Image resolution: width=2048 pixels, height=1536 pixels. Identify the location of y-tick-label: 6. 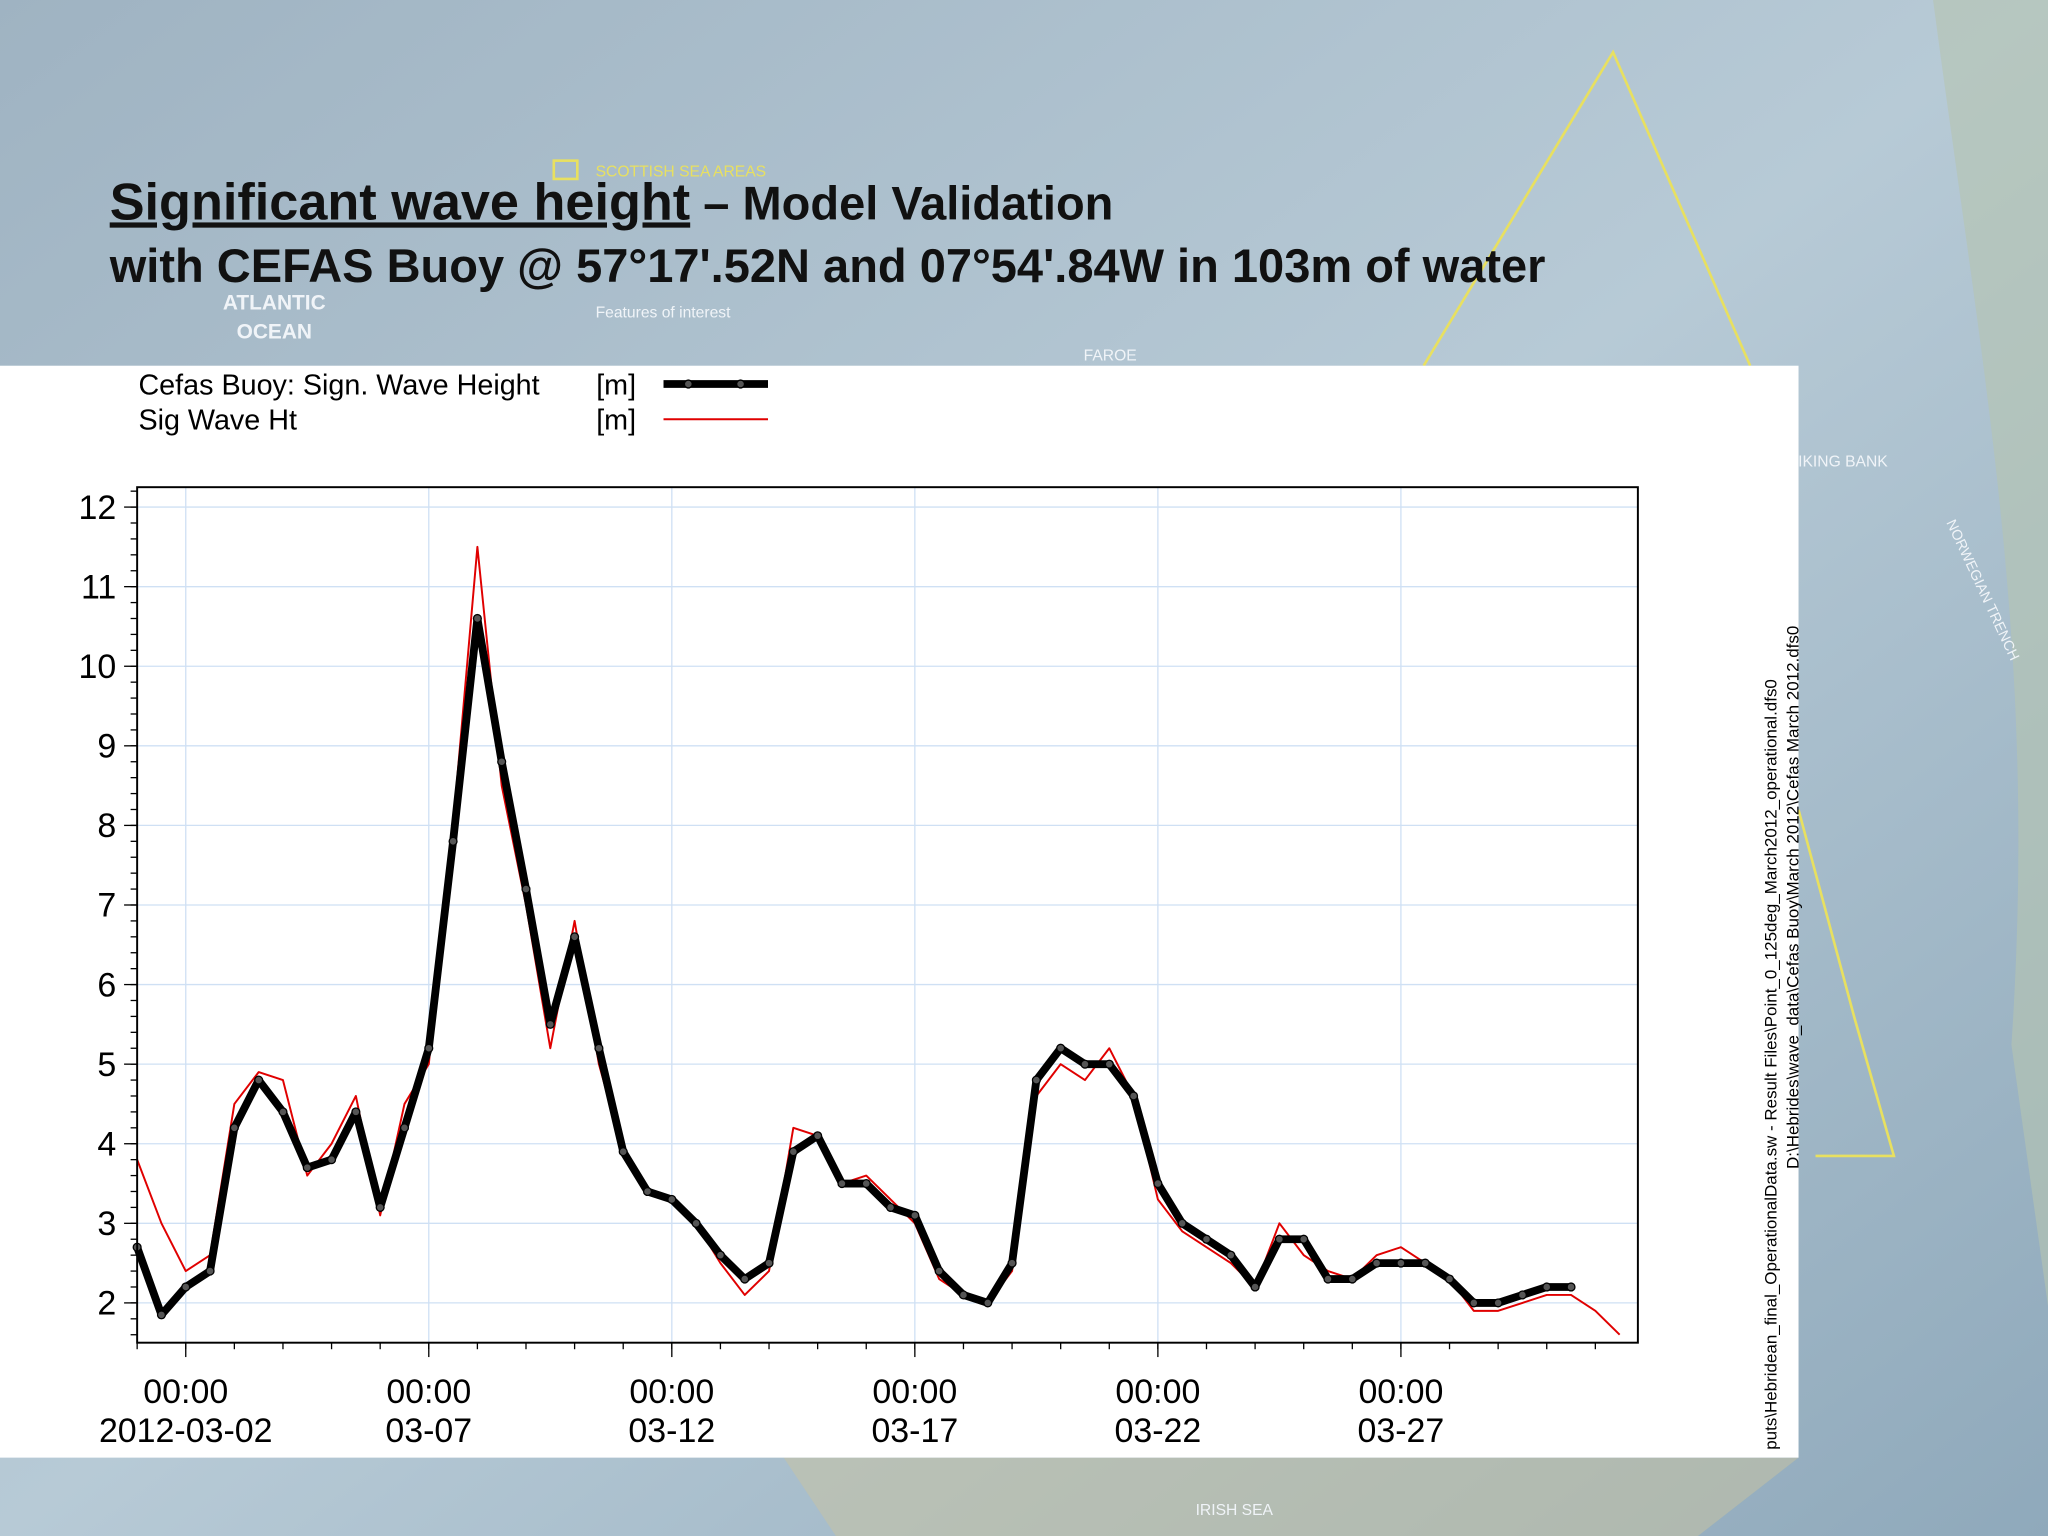
(106, 985).